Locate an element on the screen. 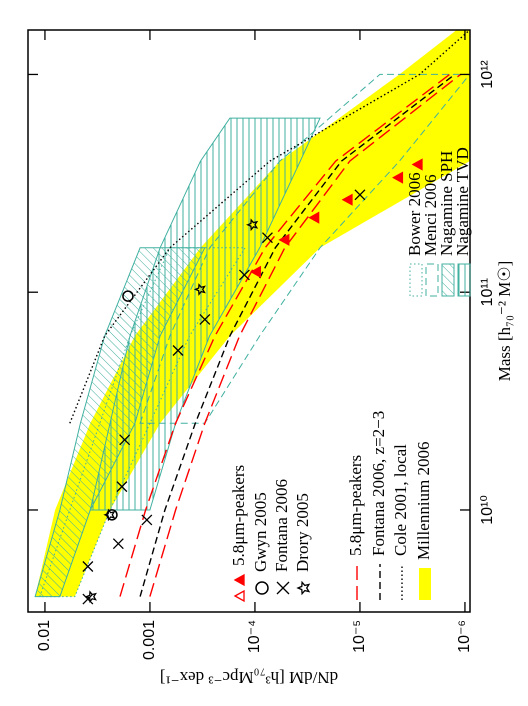 This screenshot has height=706, width=528. legend-label: Drory 2005 is located at coordinates (302, 532).